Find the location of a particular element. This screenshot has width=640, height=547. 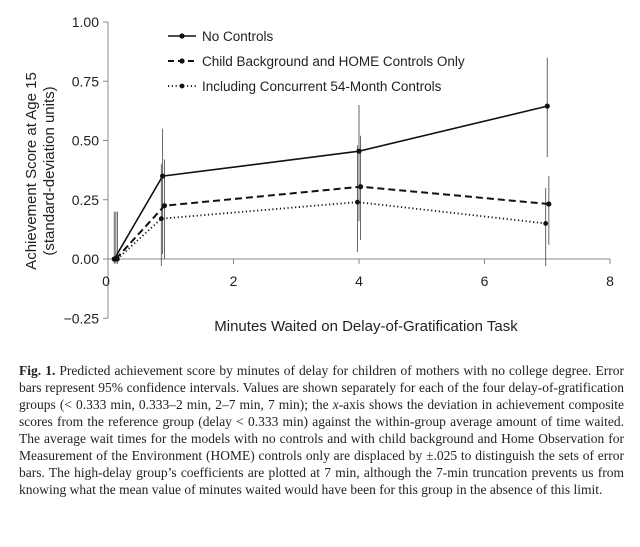

legend-label-child-background: Child Background and HOME Controls Only is located at coordinates (333, 61).